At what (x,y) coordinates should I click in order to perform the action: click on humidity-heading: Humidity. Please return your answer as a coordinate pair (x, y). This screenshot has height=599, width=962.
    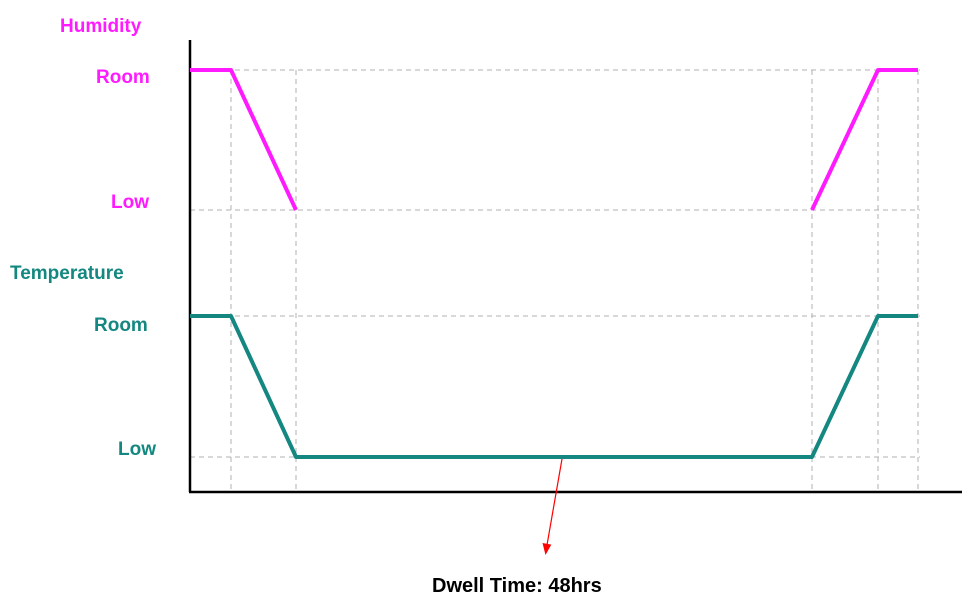
    Looking at the image, I should click on (101, 26).